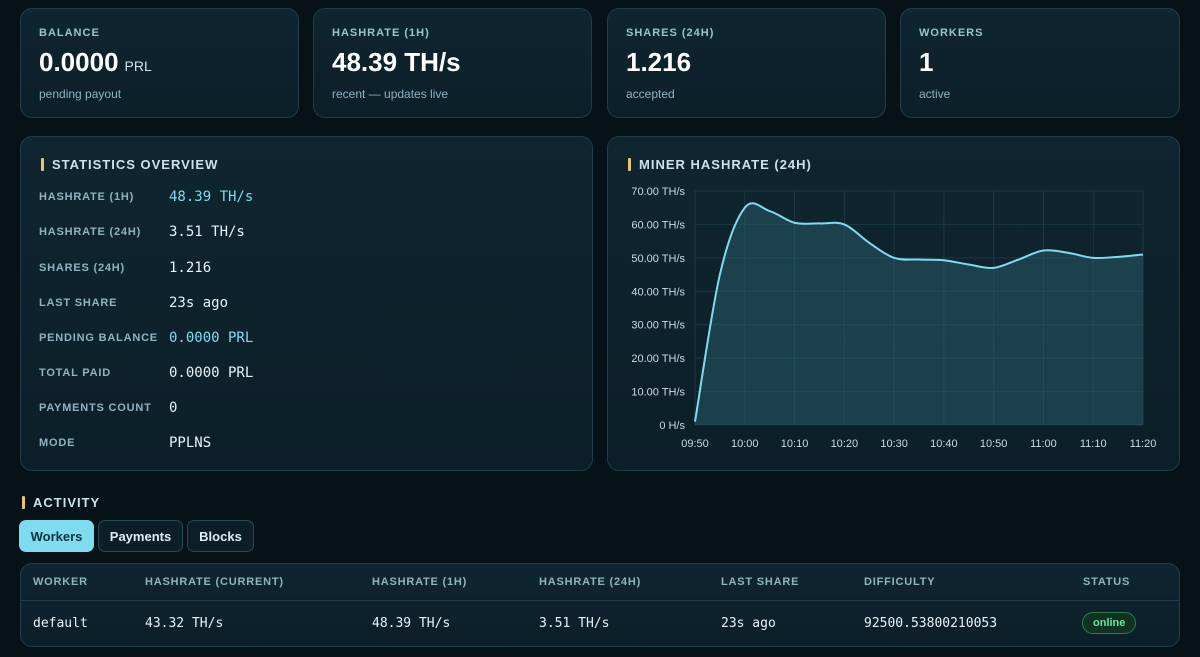 This screenshot has height=657, width=1200. What do you see at coordinates (87, 197) in the screenshot?
I see `overview-label: HASHRATE (1H)` at bounding box center [87, 197].